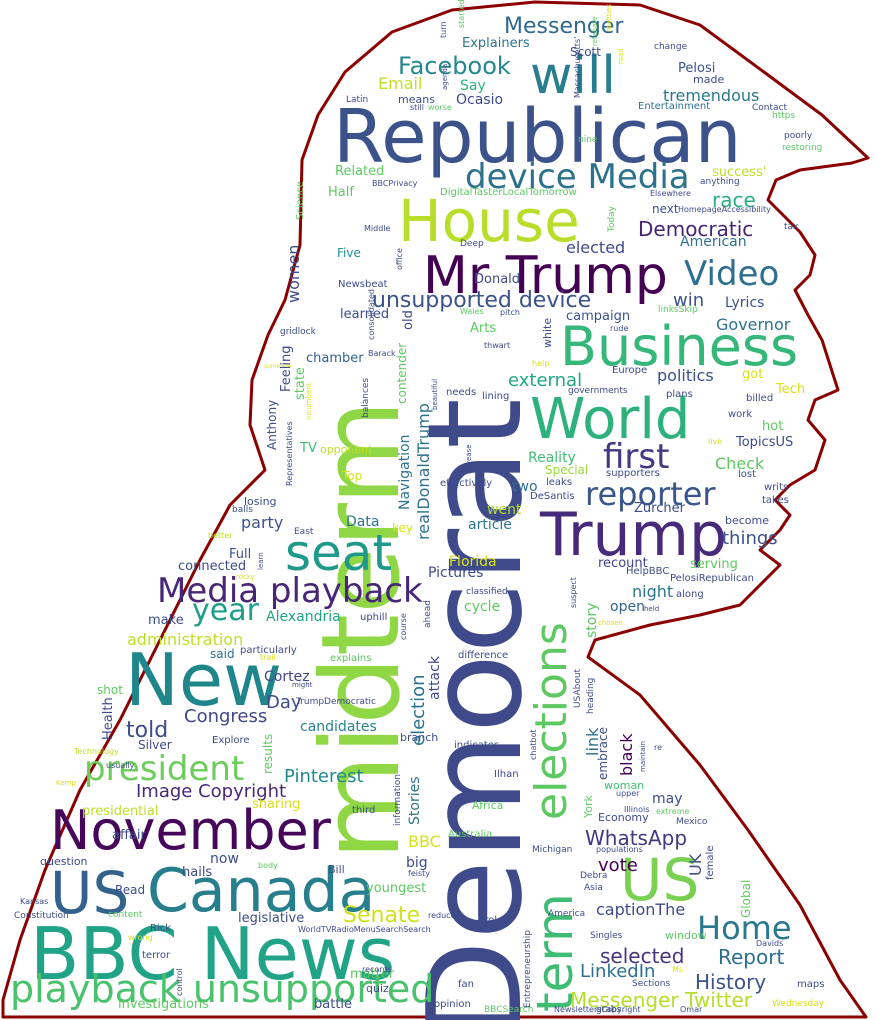  What do you see at coordinates (403, 626) in the screenshot?
I see `word-course: course` at bounding box center [403, 626].